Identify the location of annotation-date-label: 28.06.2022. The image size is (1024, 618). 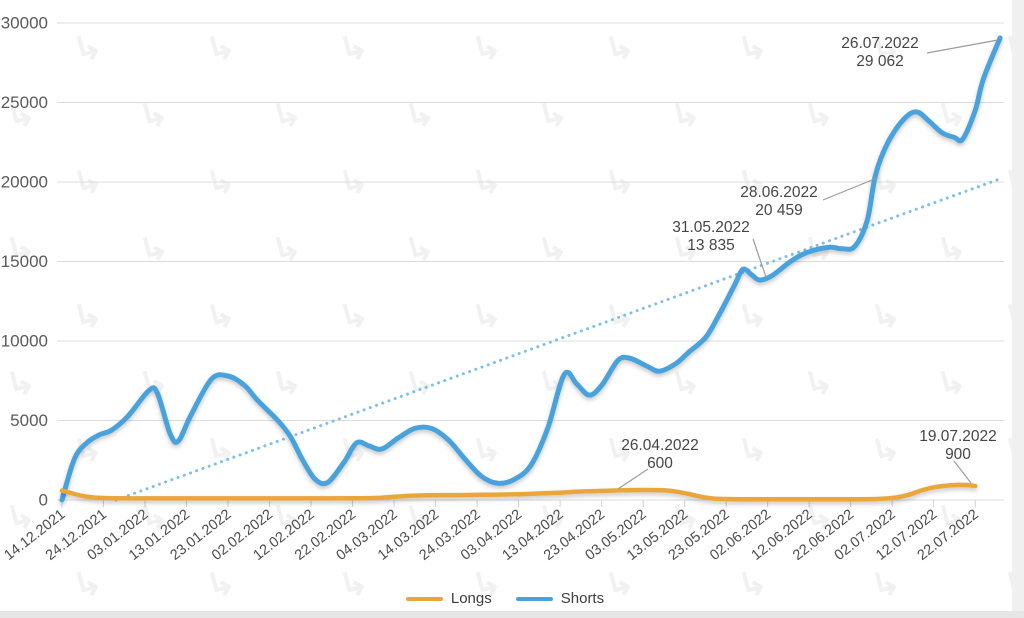
(779, 192).